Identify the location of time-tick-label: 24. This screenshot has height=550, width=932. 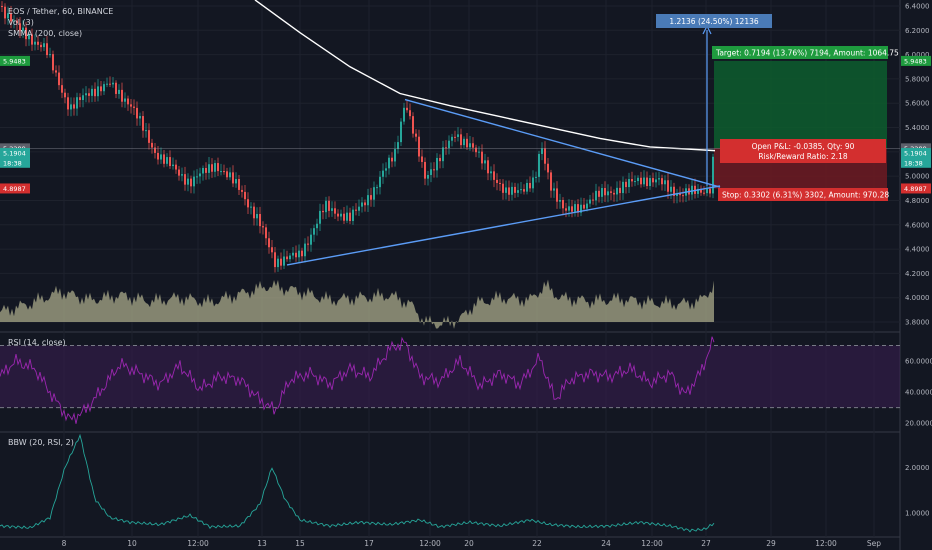
(606, 543).